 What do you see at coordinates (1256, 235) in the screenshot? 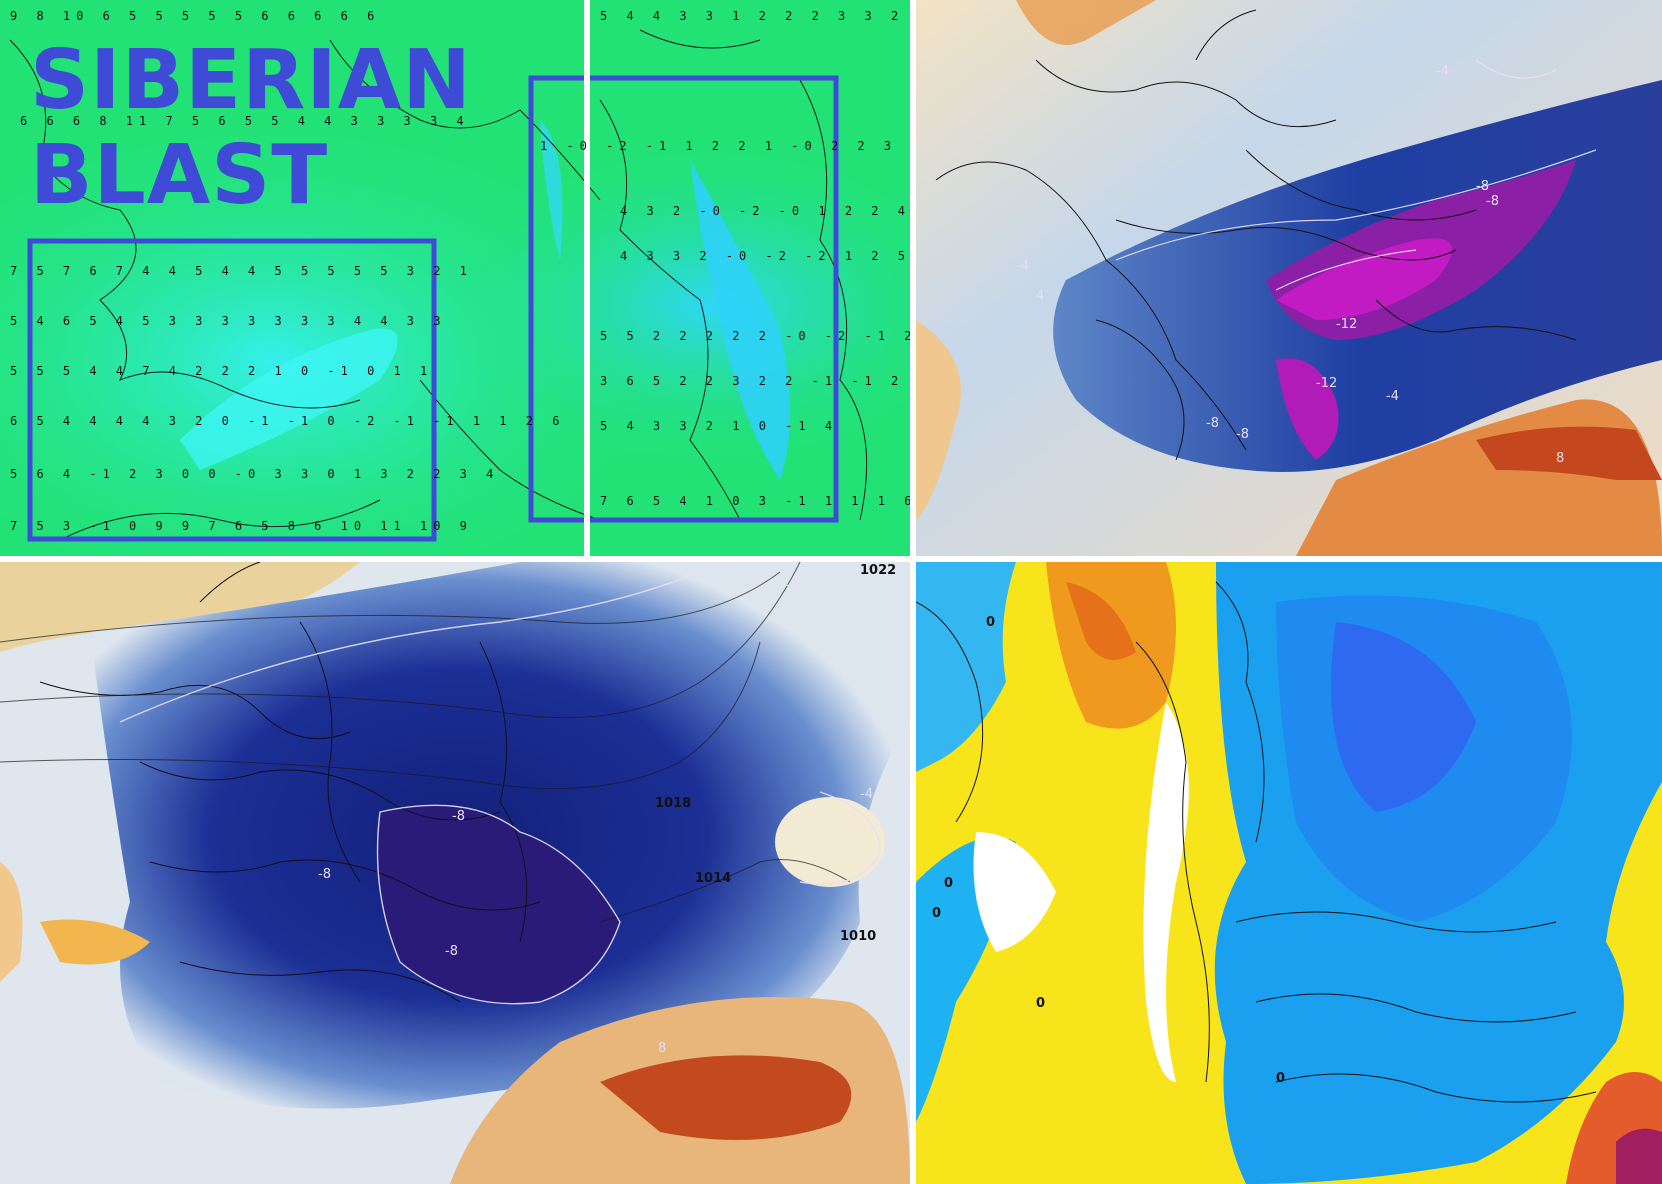
I see `anomaly-map-top-borders` at bounding box center [1256, 235].